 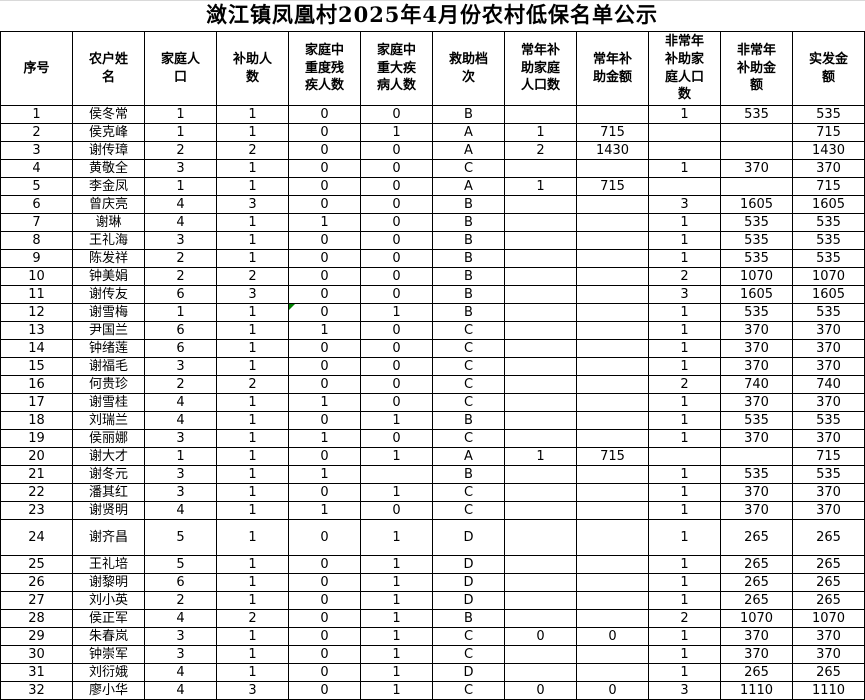 What do you see at coordinates (108, 654) in the screenshot?
I see `table-cell: 钟崇军` at bounding box center [108, 654].